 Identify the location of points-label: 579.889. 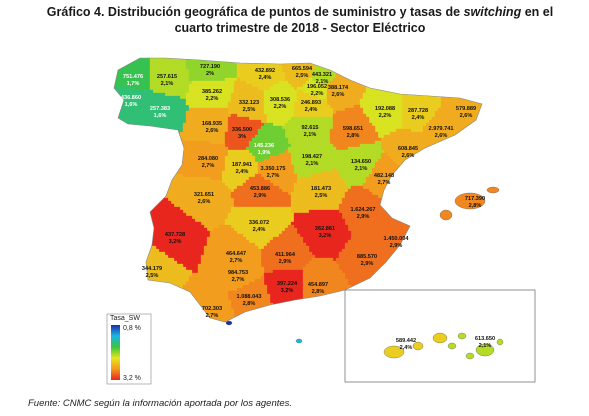
(466, 109).